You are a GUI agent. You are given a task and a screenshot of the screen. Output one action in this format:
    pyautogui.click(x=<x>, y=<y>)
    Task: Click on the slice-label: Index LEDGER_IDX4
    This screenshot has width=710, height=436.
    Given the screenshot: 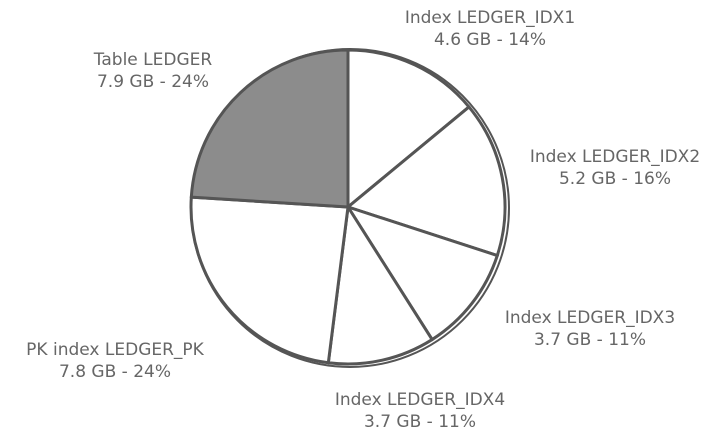 What is the action you would take?
    pyautogui.click(x=420, y=400)
    